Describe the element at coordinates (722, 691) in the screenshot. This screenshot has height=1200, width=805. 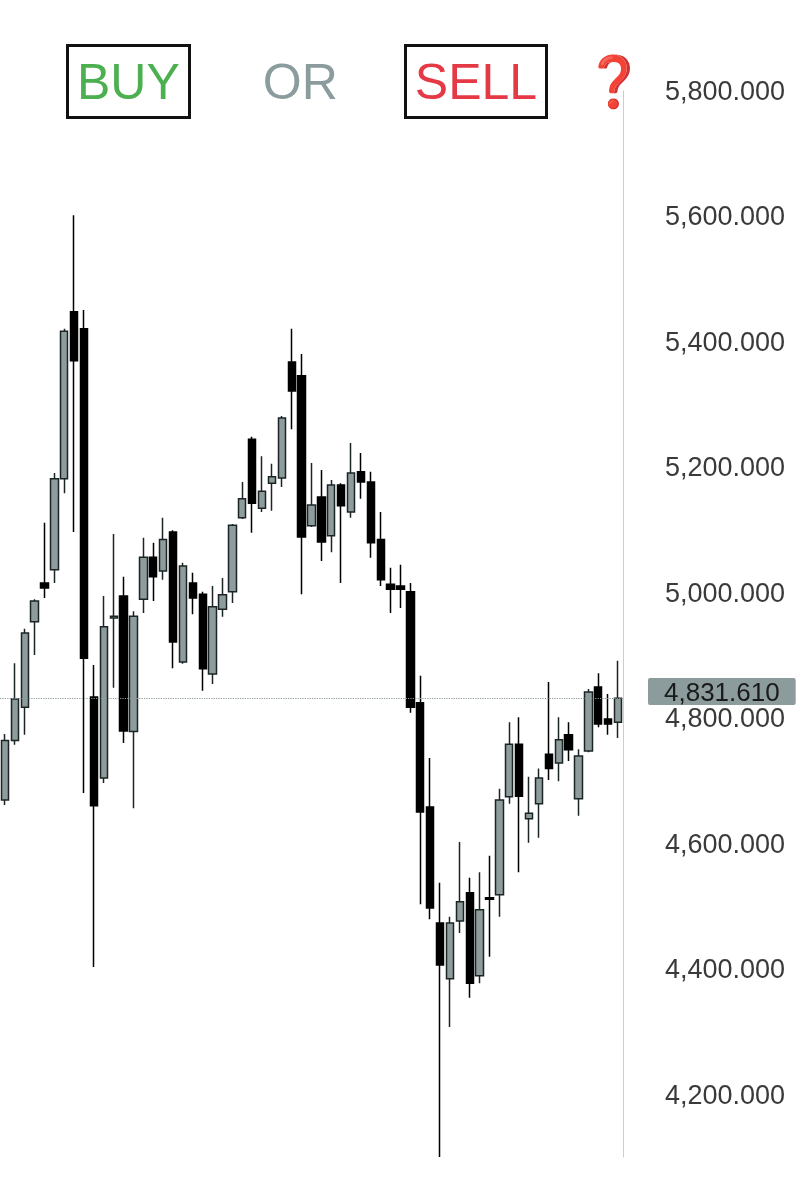
I see `ref-line-label: 4,831.610` at that location.